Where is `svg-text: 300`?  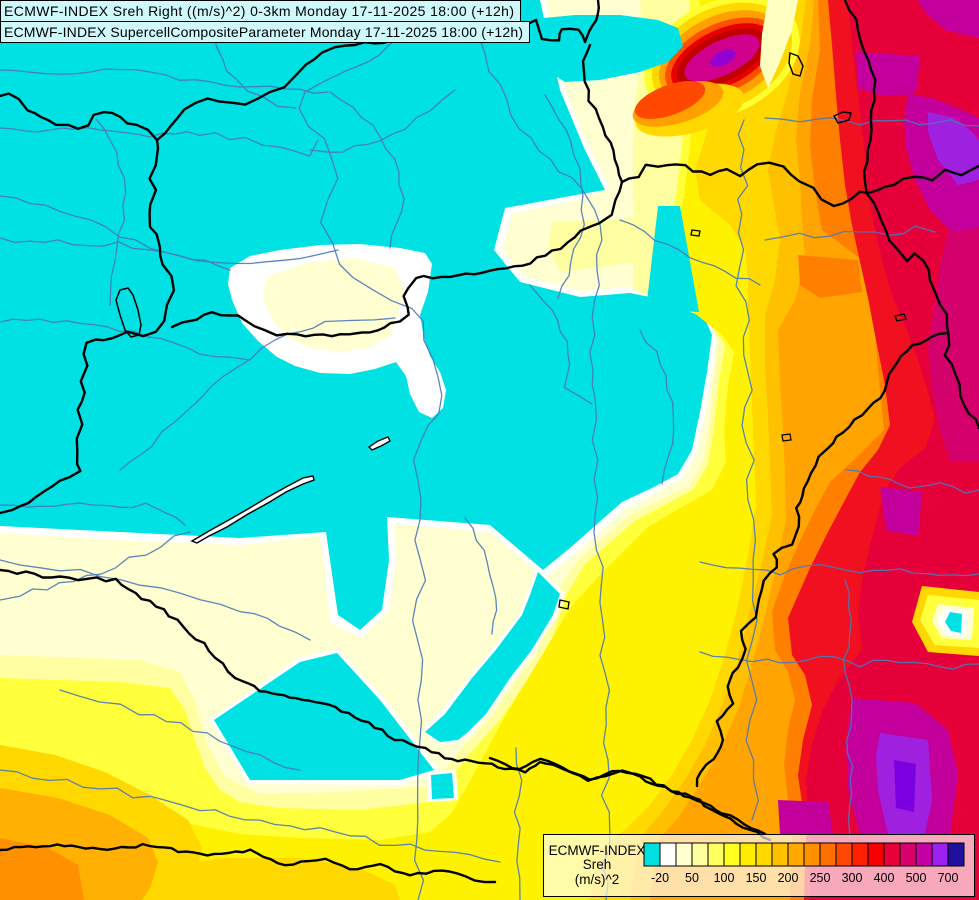 svg-text: 300 is located at coordinates (852, 878).